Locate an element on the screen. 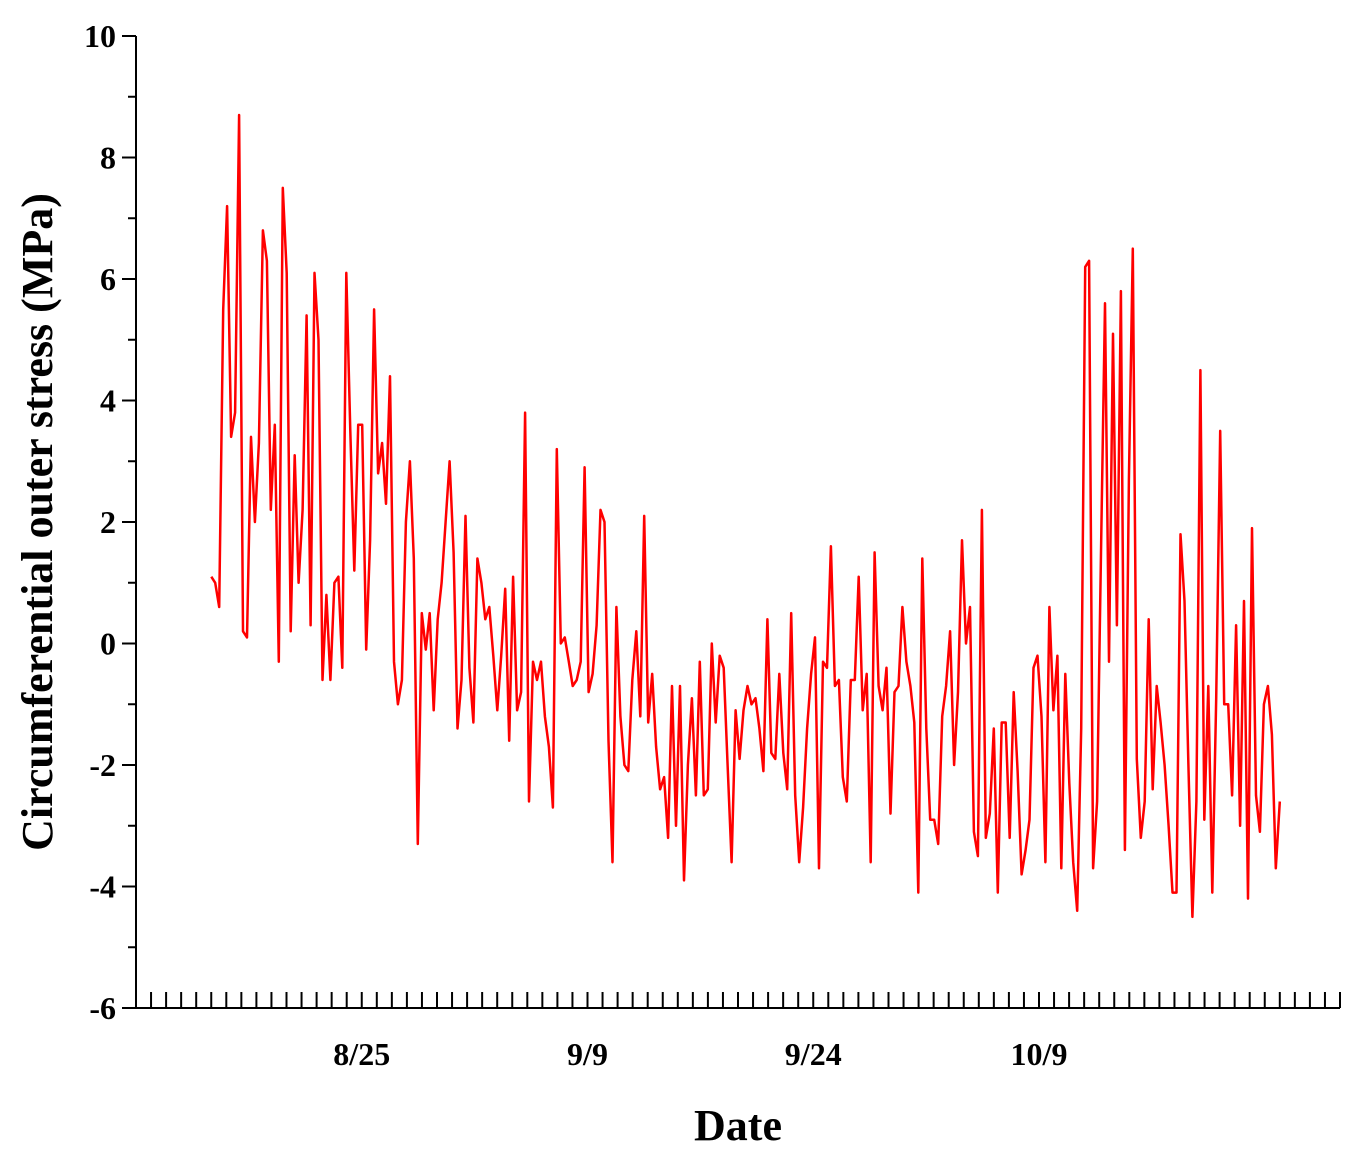 The height and width of the screenshot is (1157, 1353). y-tick-label: 6 is located at coordinates (108, 279).